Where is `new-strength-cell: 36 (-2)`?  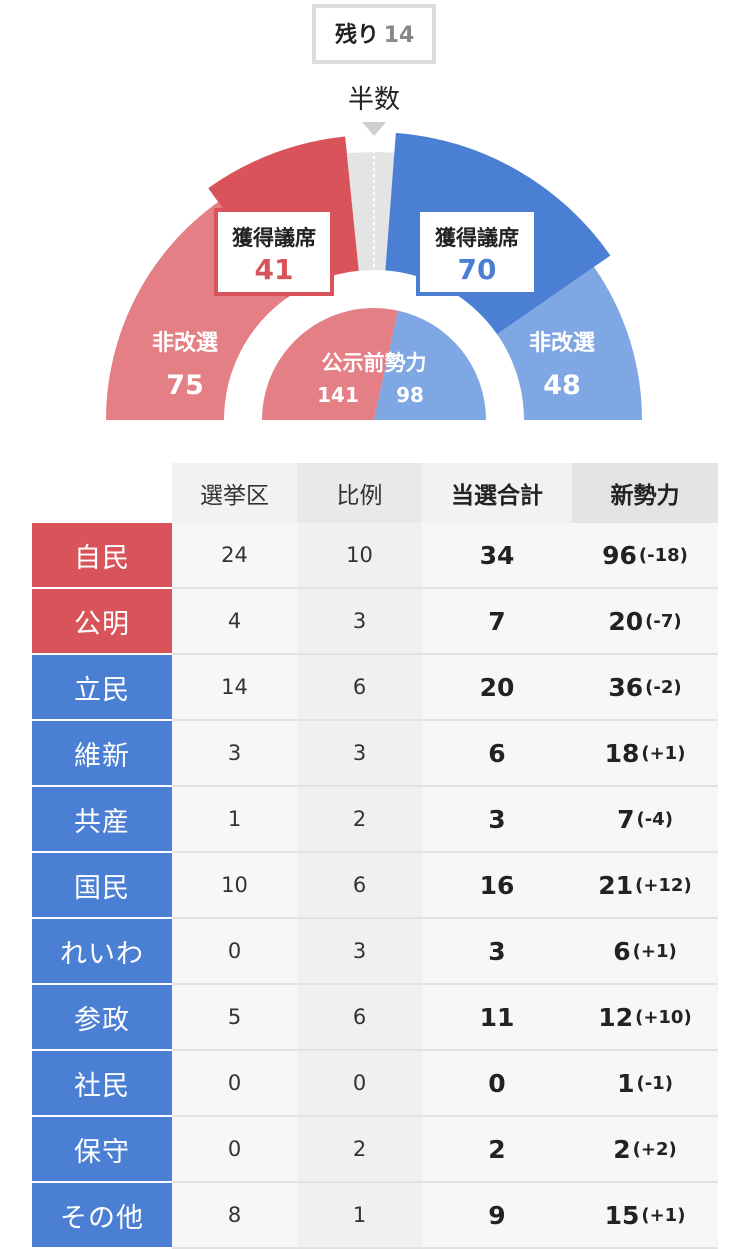
new-strength-cell: 36 (-2) is located at coordinates (645, 688).